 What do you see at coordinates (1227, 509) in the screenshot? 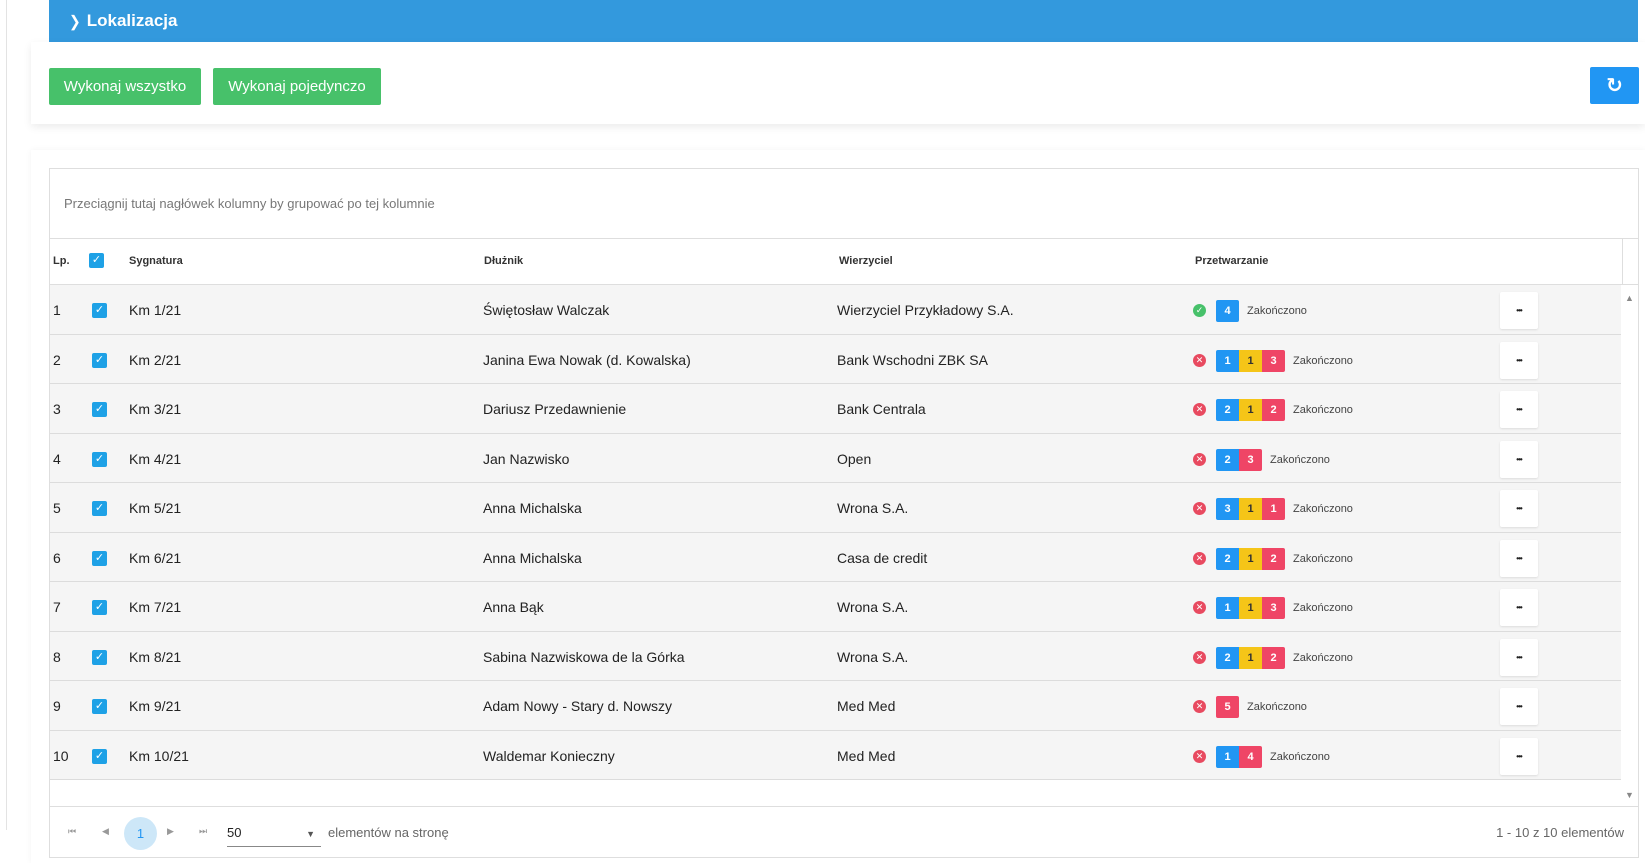
I see `count-badge-blue: 3` at bounding box center [1227, 509].